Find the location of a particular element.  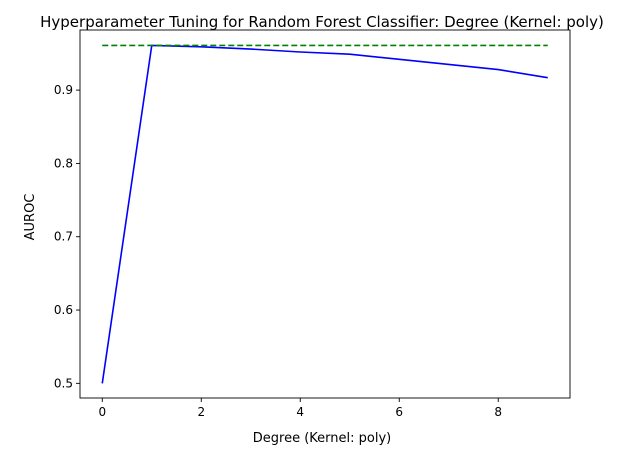

x-tick-label: 6 is located at coordinates (399, 412).